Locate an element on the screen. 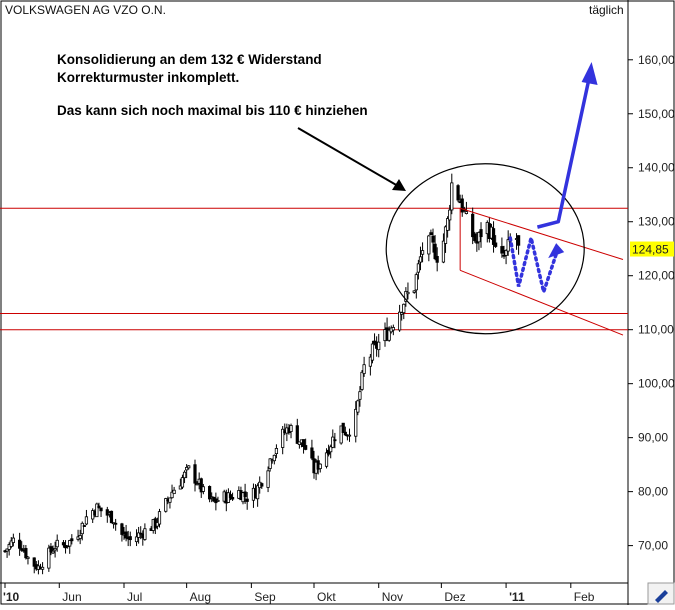 The image size is (675, 610). y-tick-label: 90,00 is located at coordinates (653, 438).